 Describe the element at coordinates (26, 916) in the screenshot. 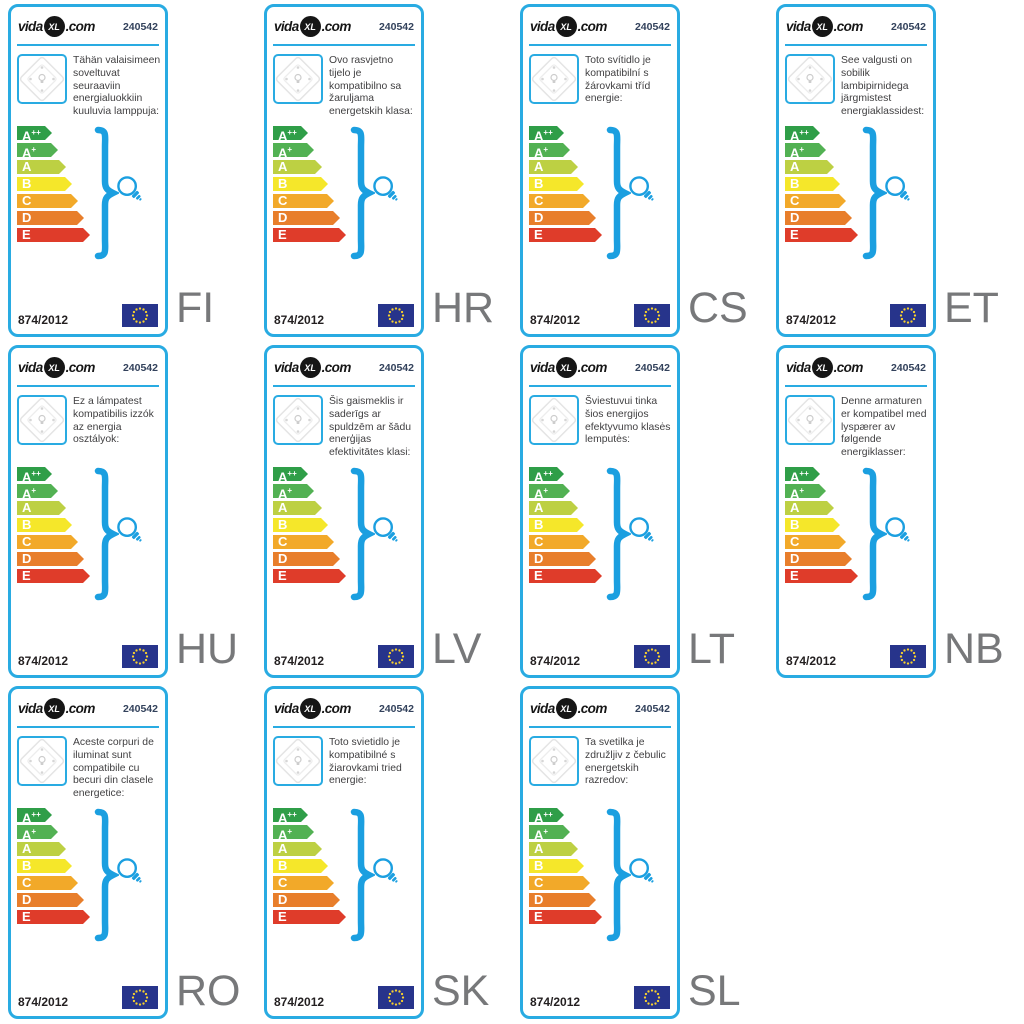

I see `energy-class-letter: E` at that location.